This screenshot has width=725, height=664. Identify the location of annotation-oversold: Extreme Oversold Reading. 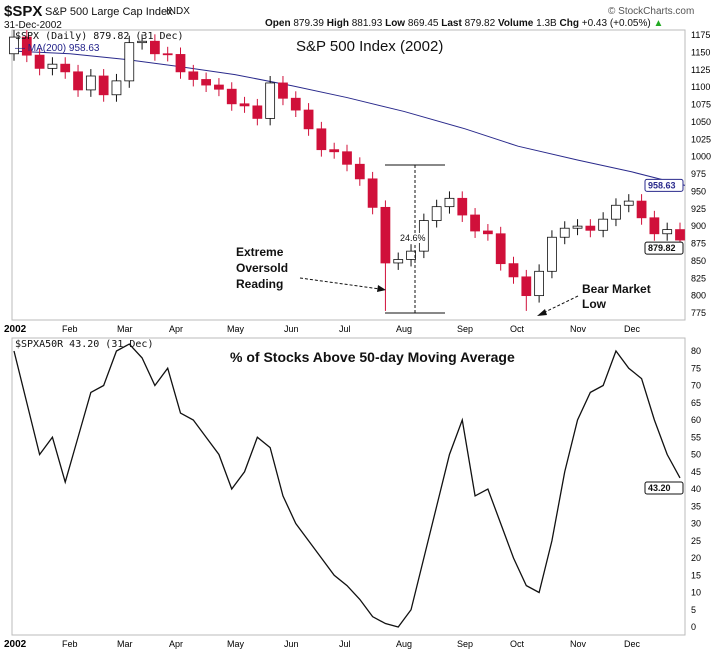
(262, 268).